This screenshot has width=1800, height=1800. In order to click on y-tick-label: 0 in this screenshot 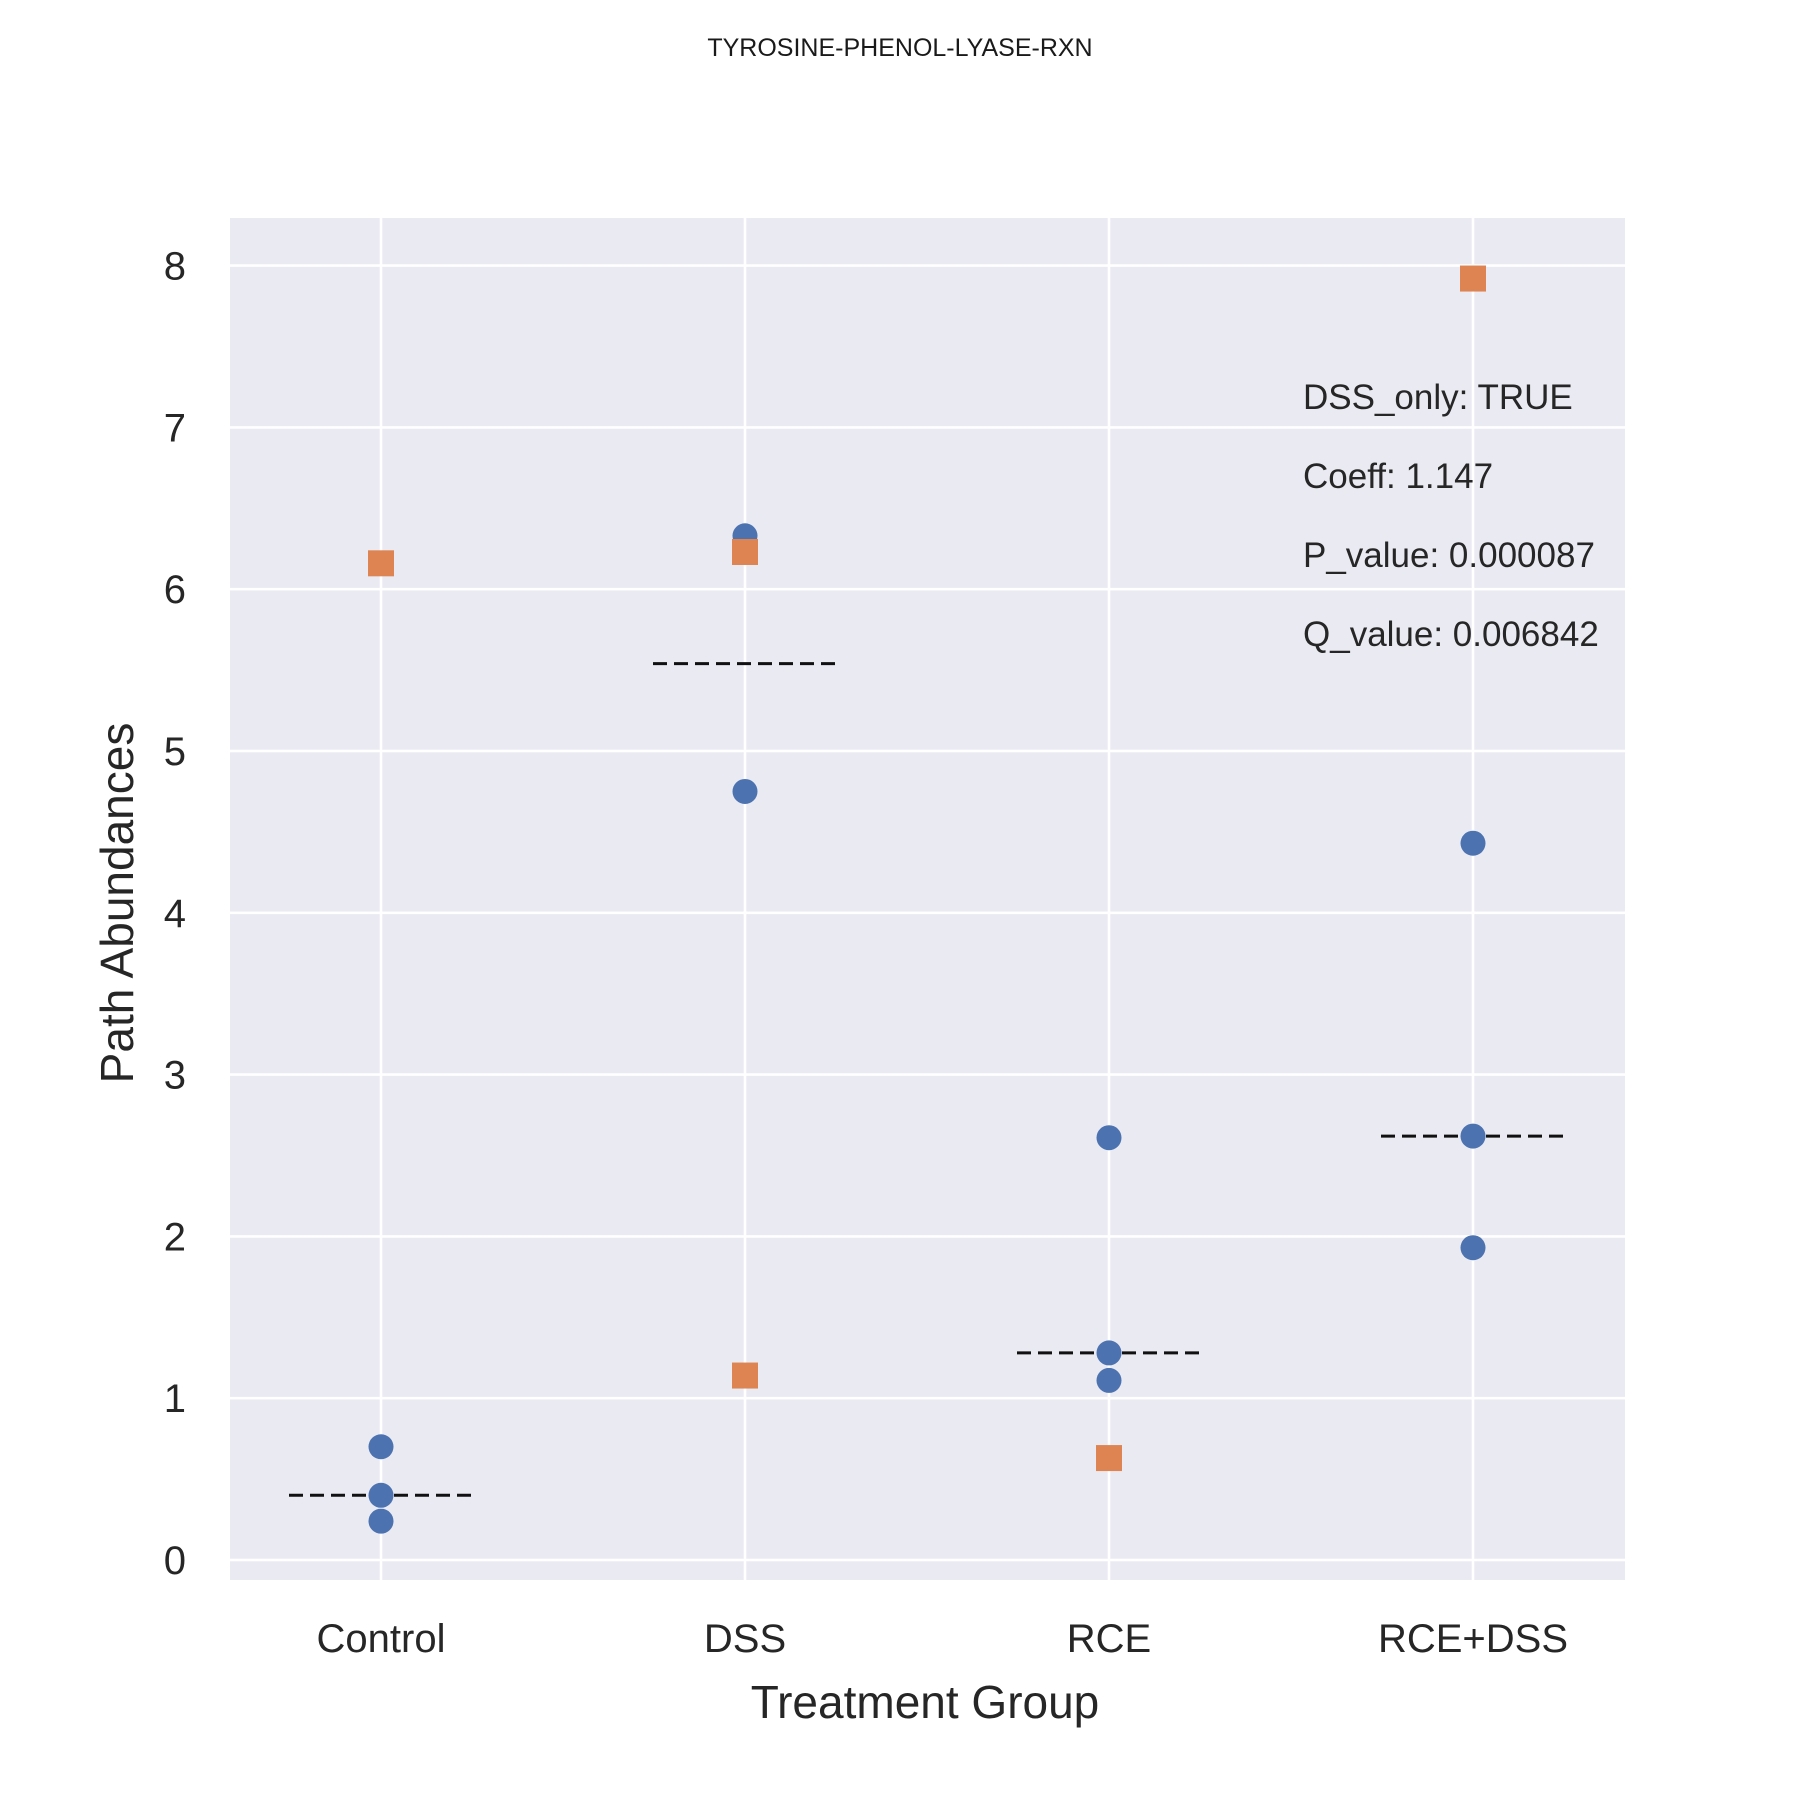, I will do `click(175, 1561)`.